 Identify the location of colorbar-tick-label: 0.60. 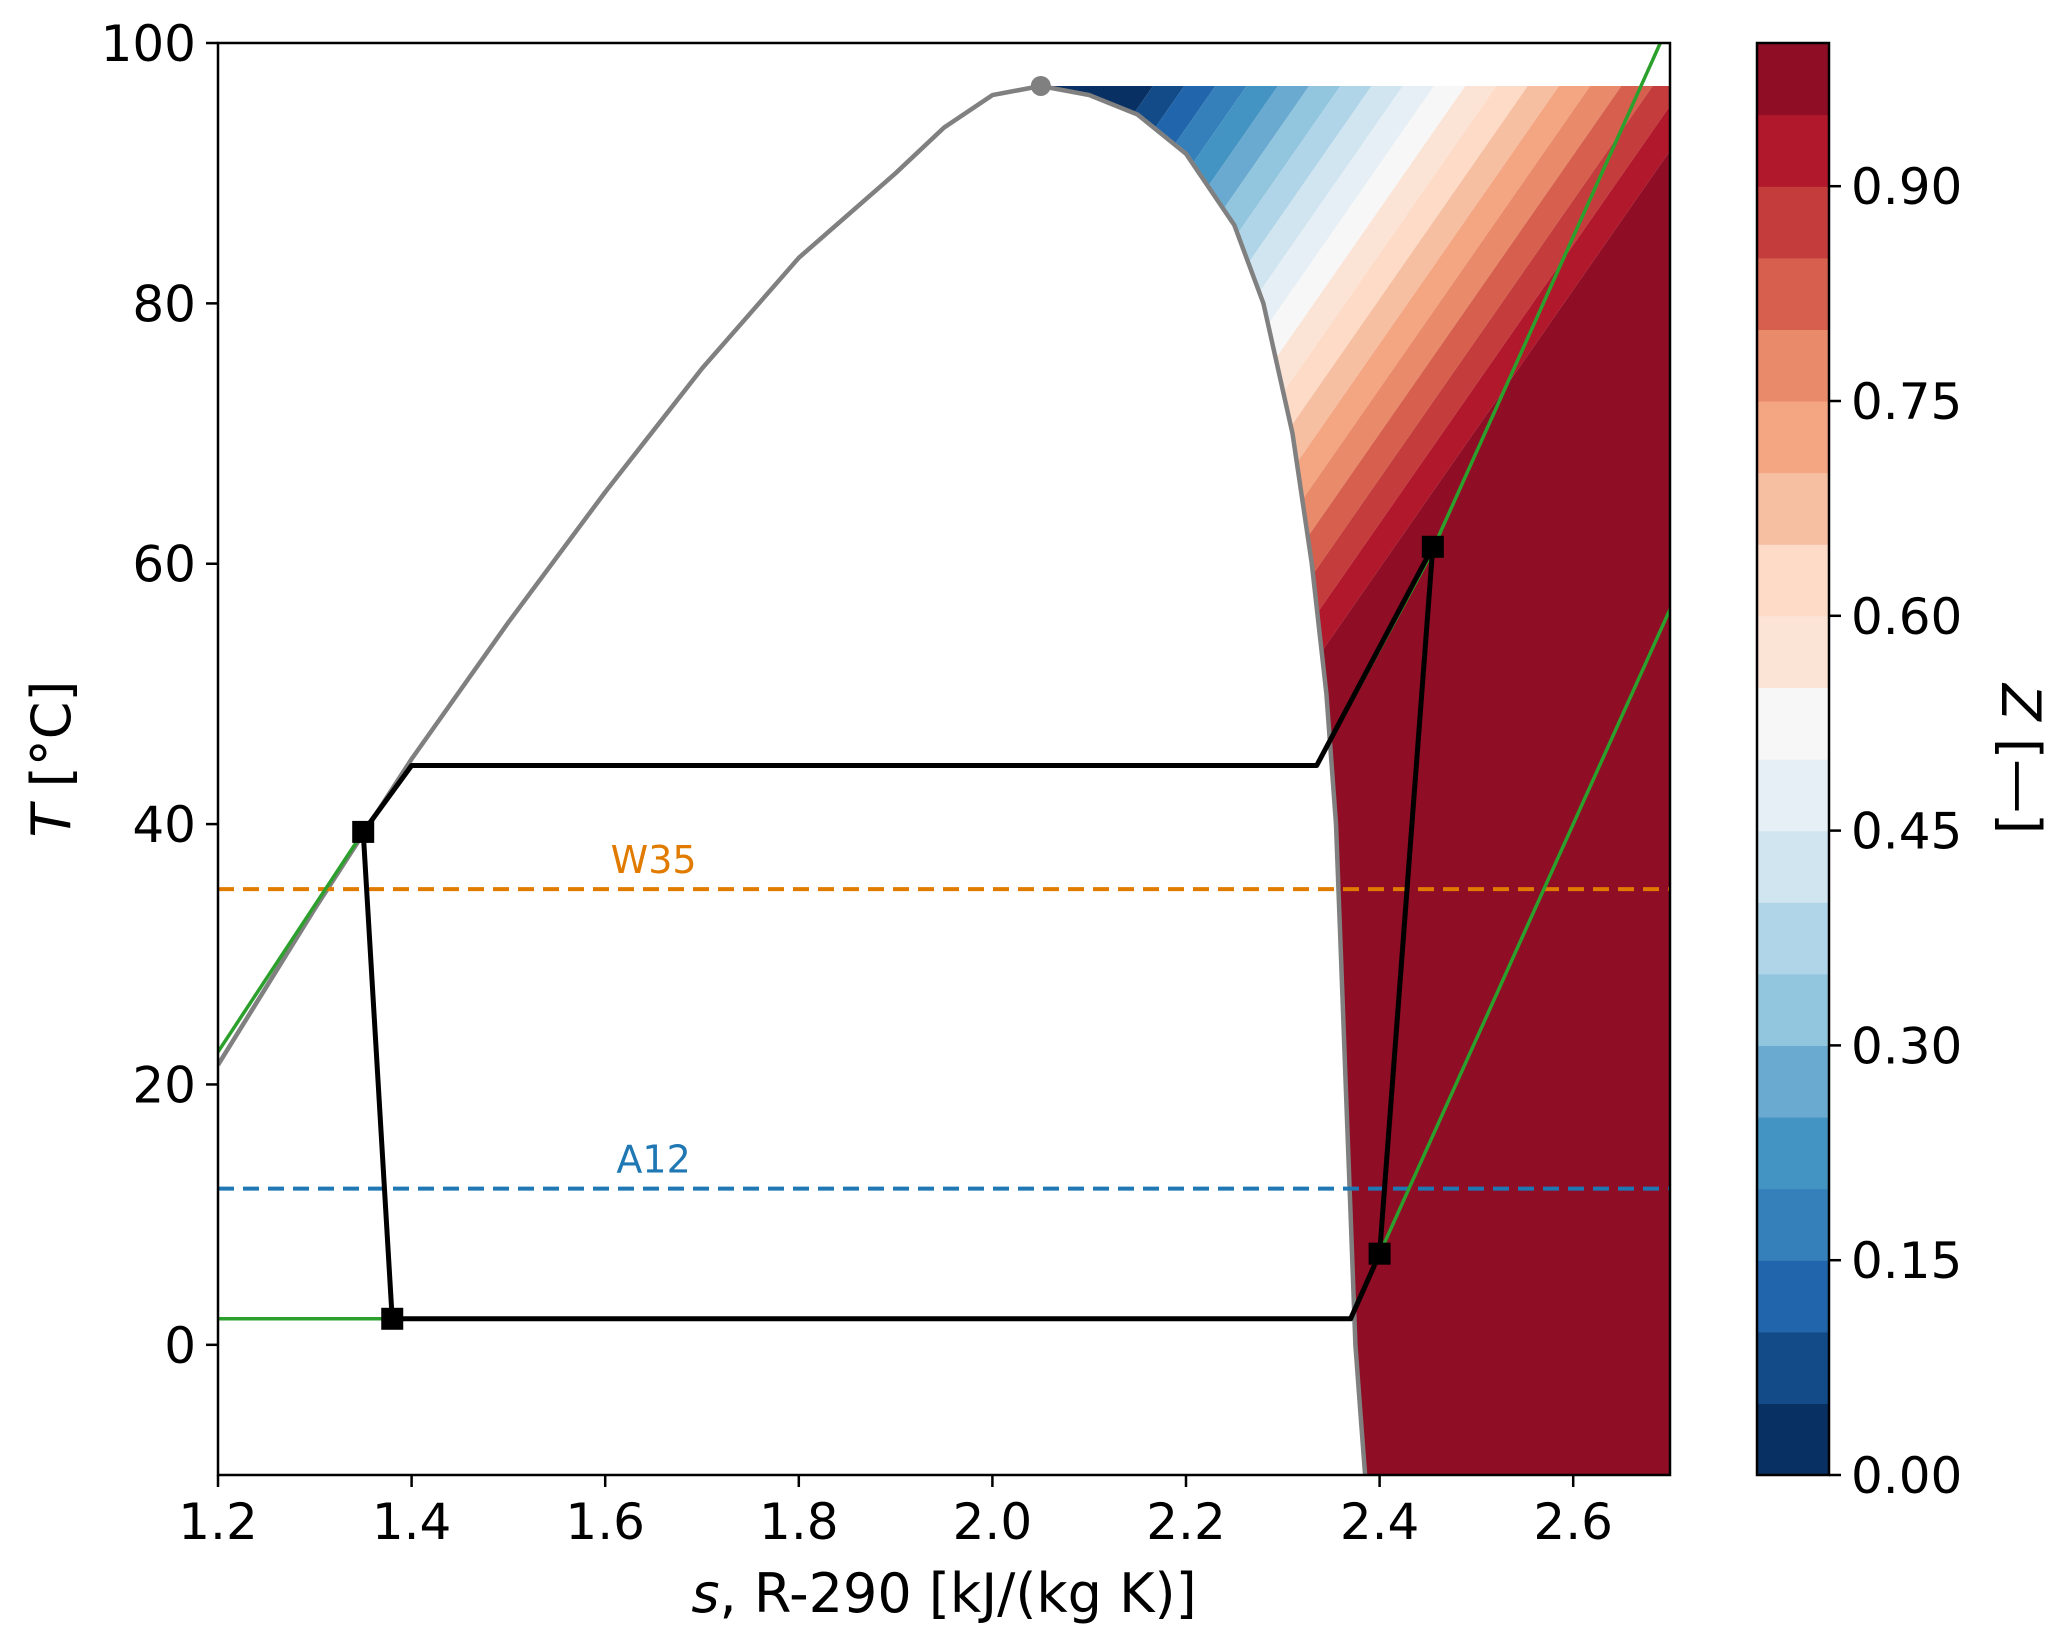
(1906, 617).